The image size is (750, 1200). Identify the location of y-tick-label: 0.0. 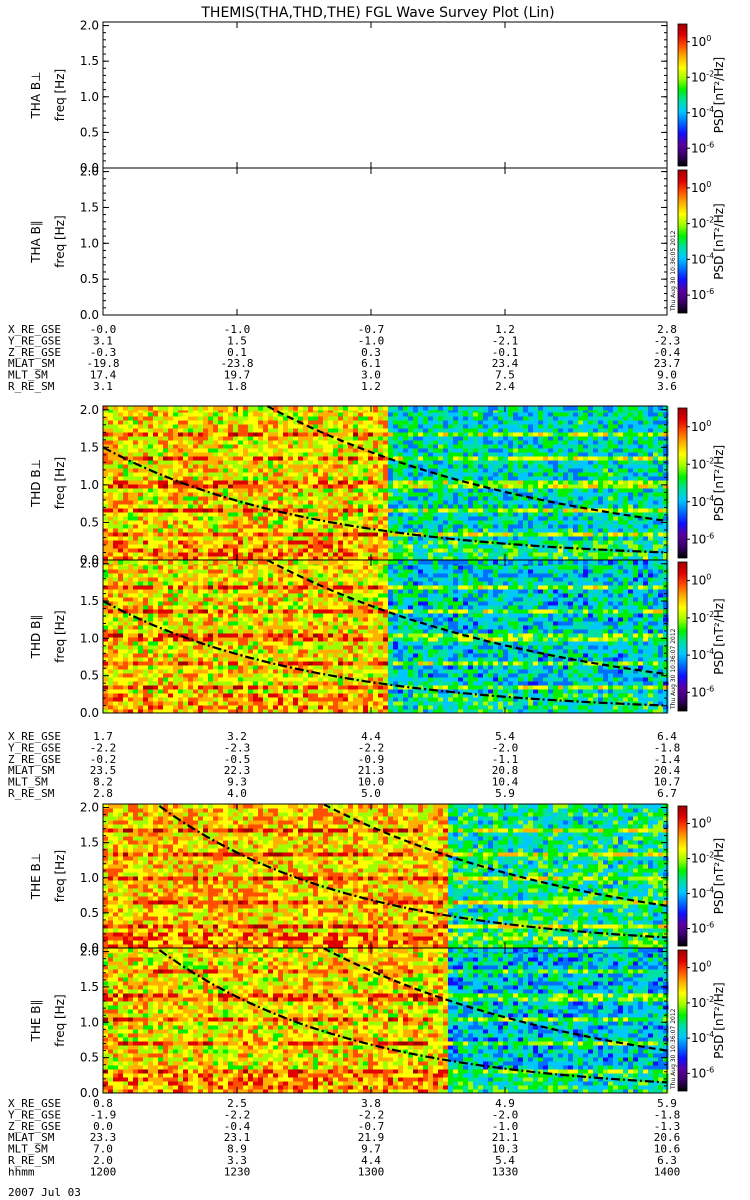
(89, 713).